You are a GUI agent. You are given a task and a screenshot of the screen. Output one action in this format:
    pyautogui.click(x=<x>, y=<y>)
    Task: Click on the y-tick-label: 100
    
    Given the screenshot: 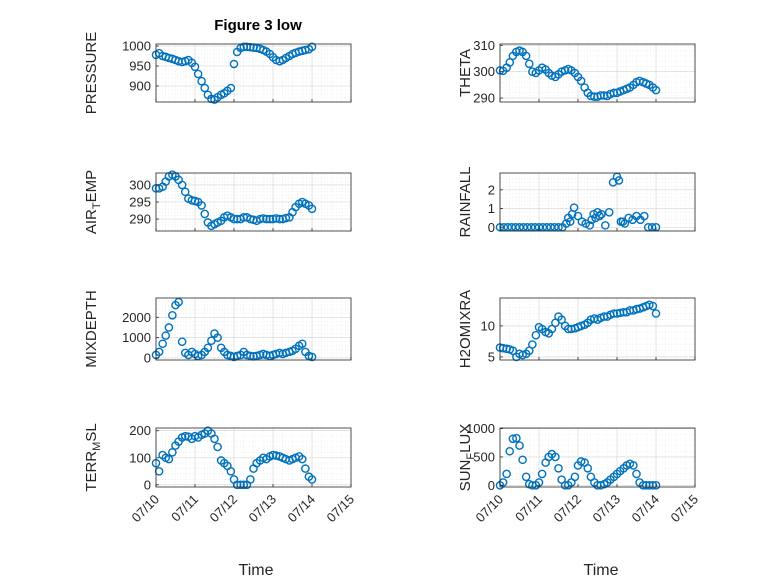 What is the action you would take?
    pyautogui.click(x=140, y=457)
    